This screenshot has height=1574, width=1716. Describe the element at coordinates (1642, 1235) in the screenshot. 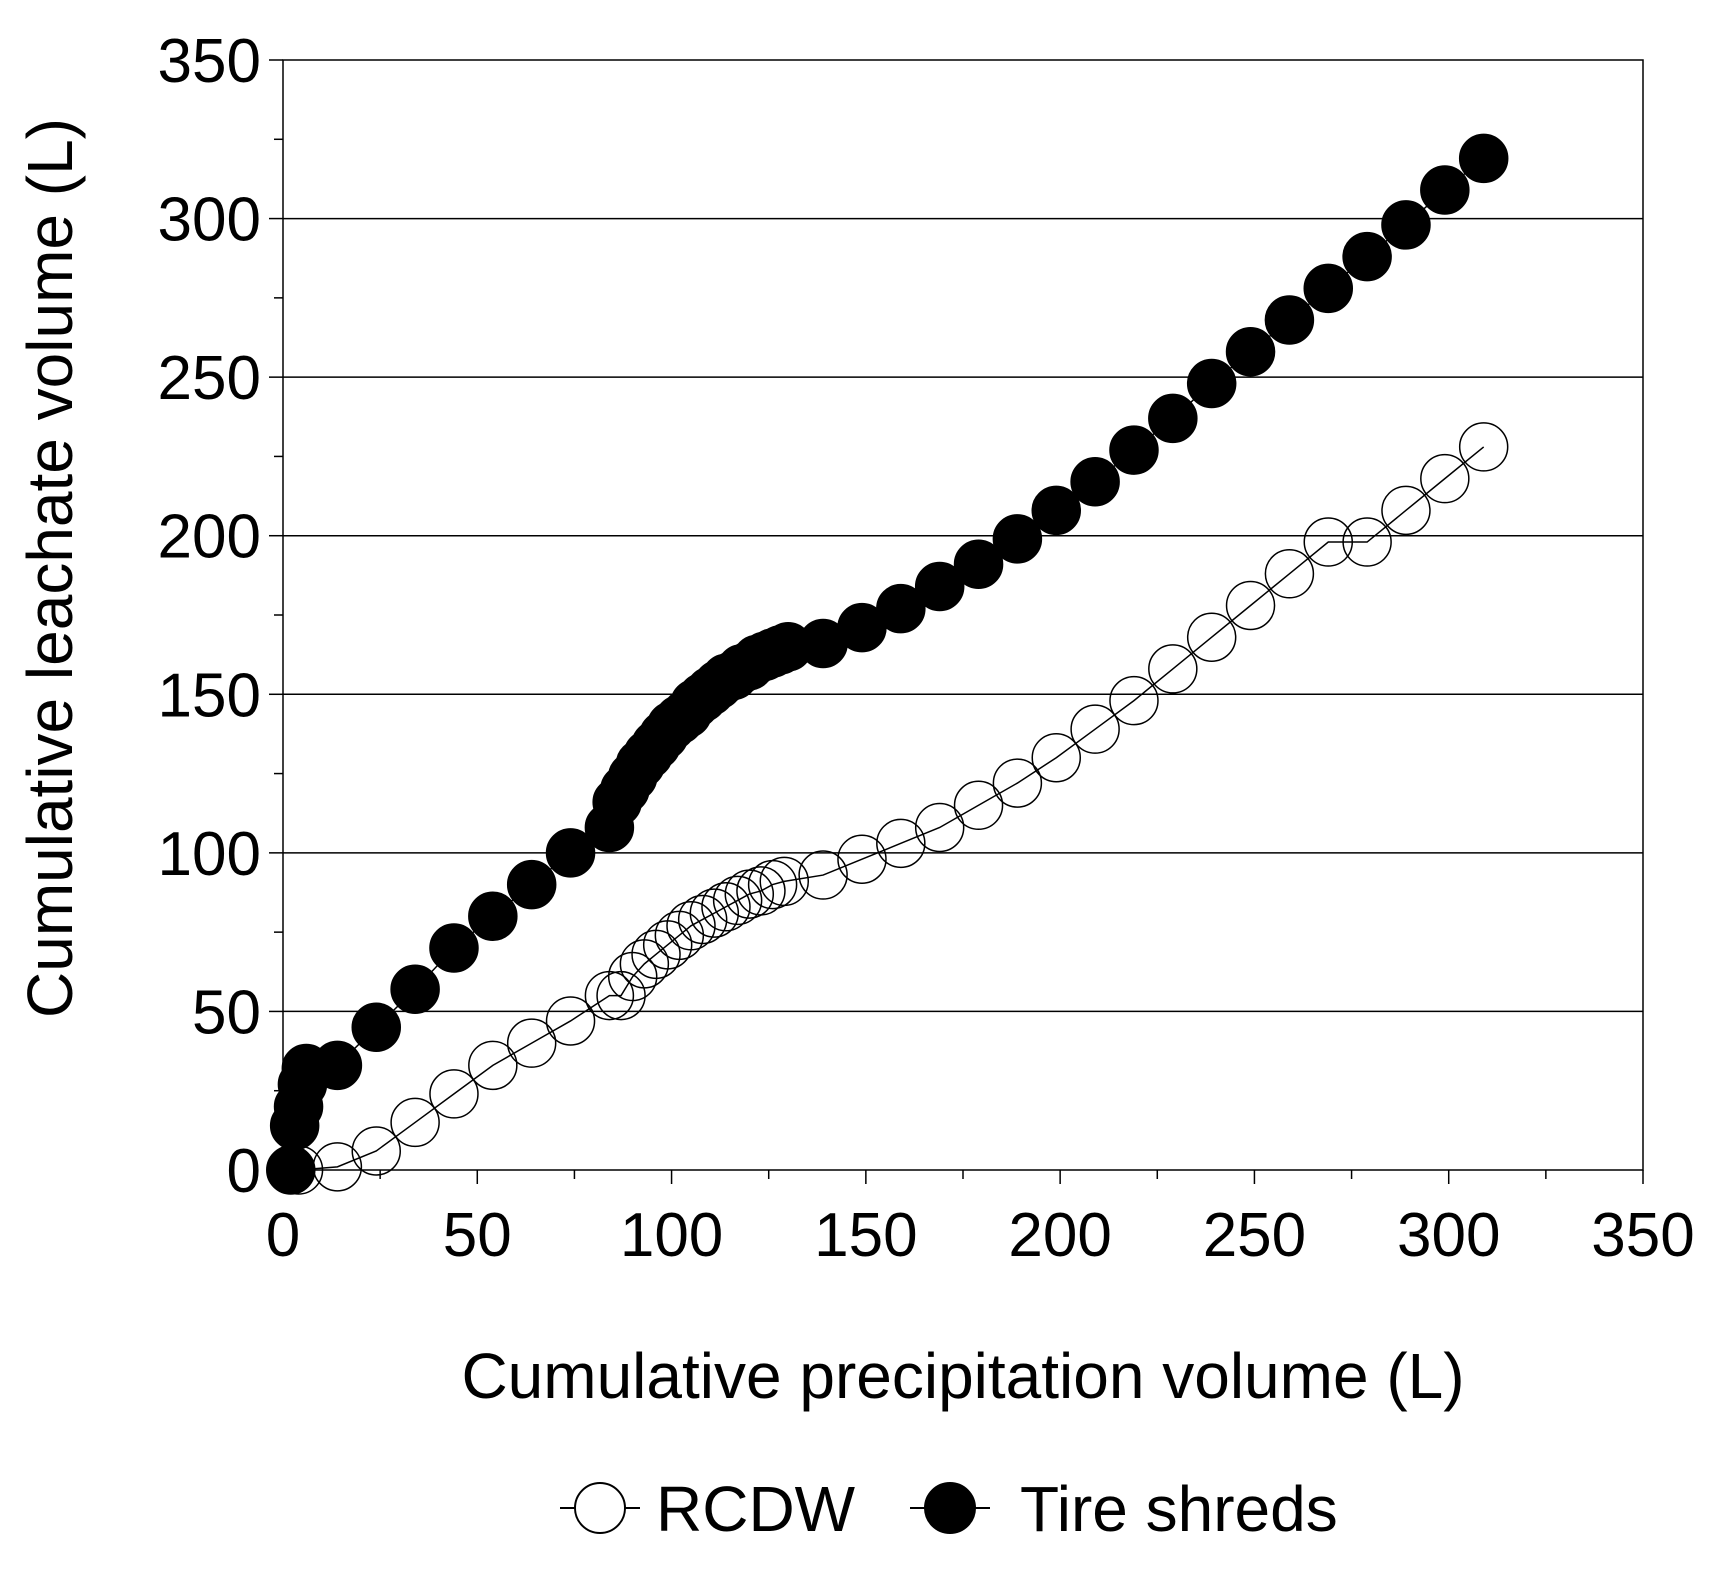

I see `x-tick-label-350: 350` at that location.